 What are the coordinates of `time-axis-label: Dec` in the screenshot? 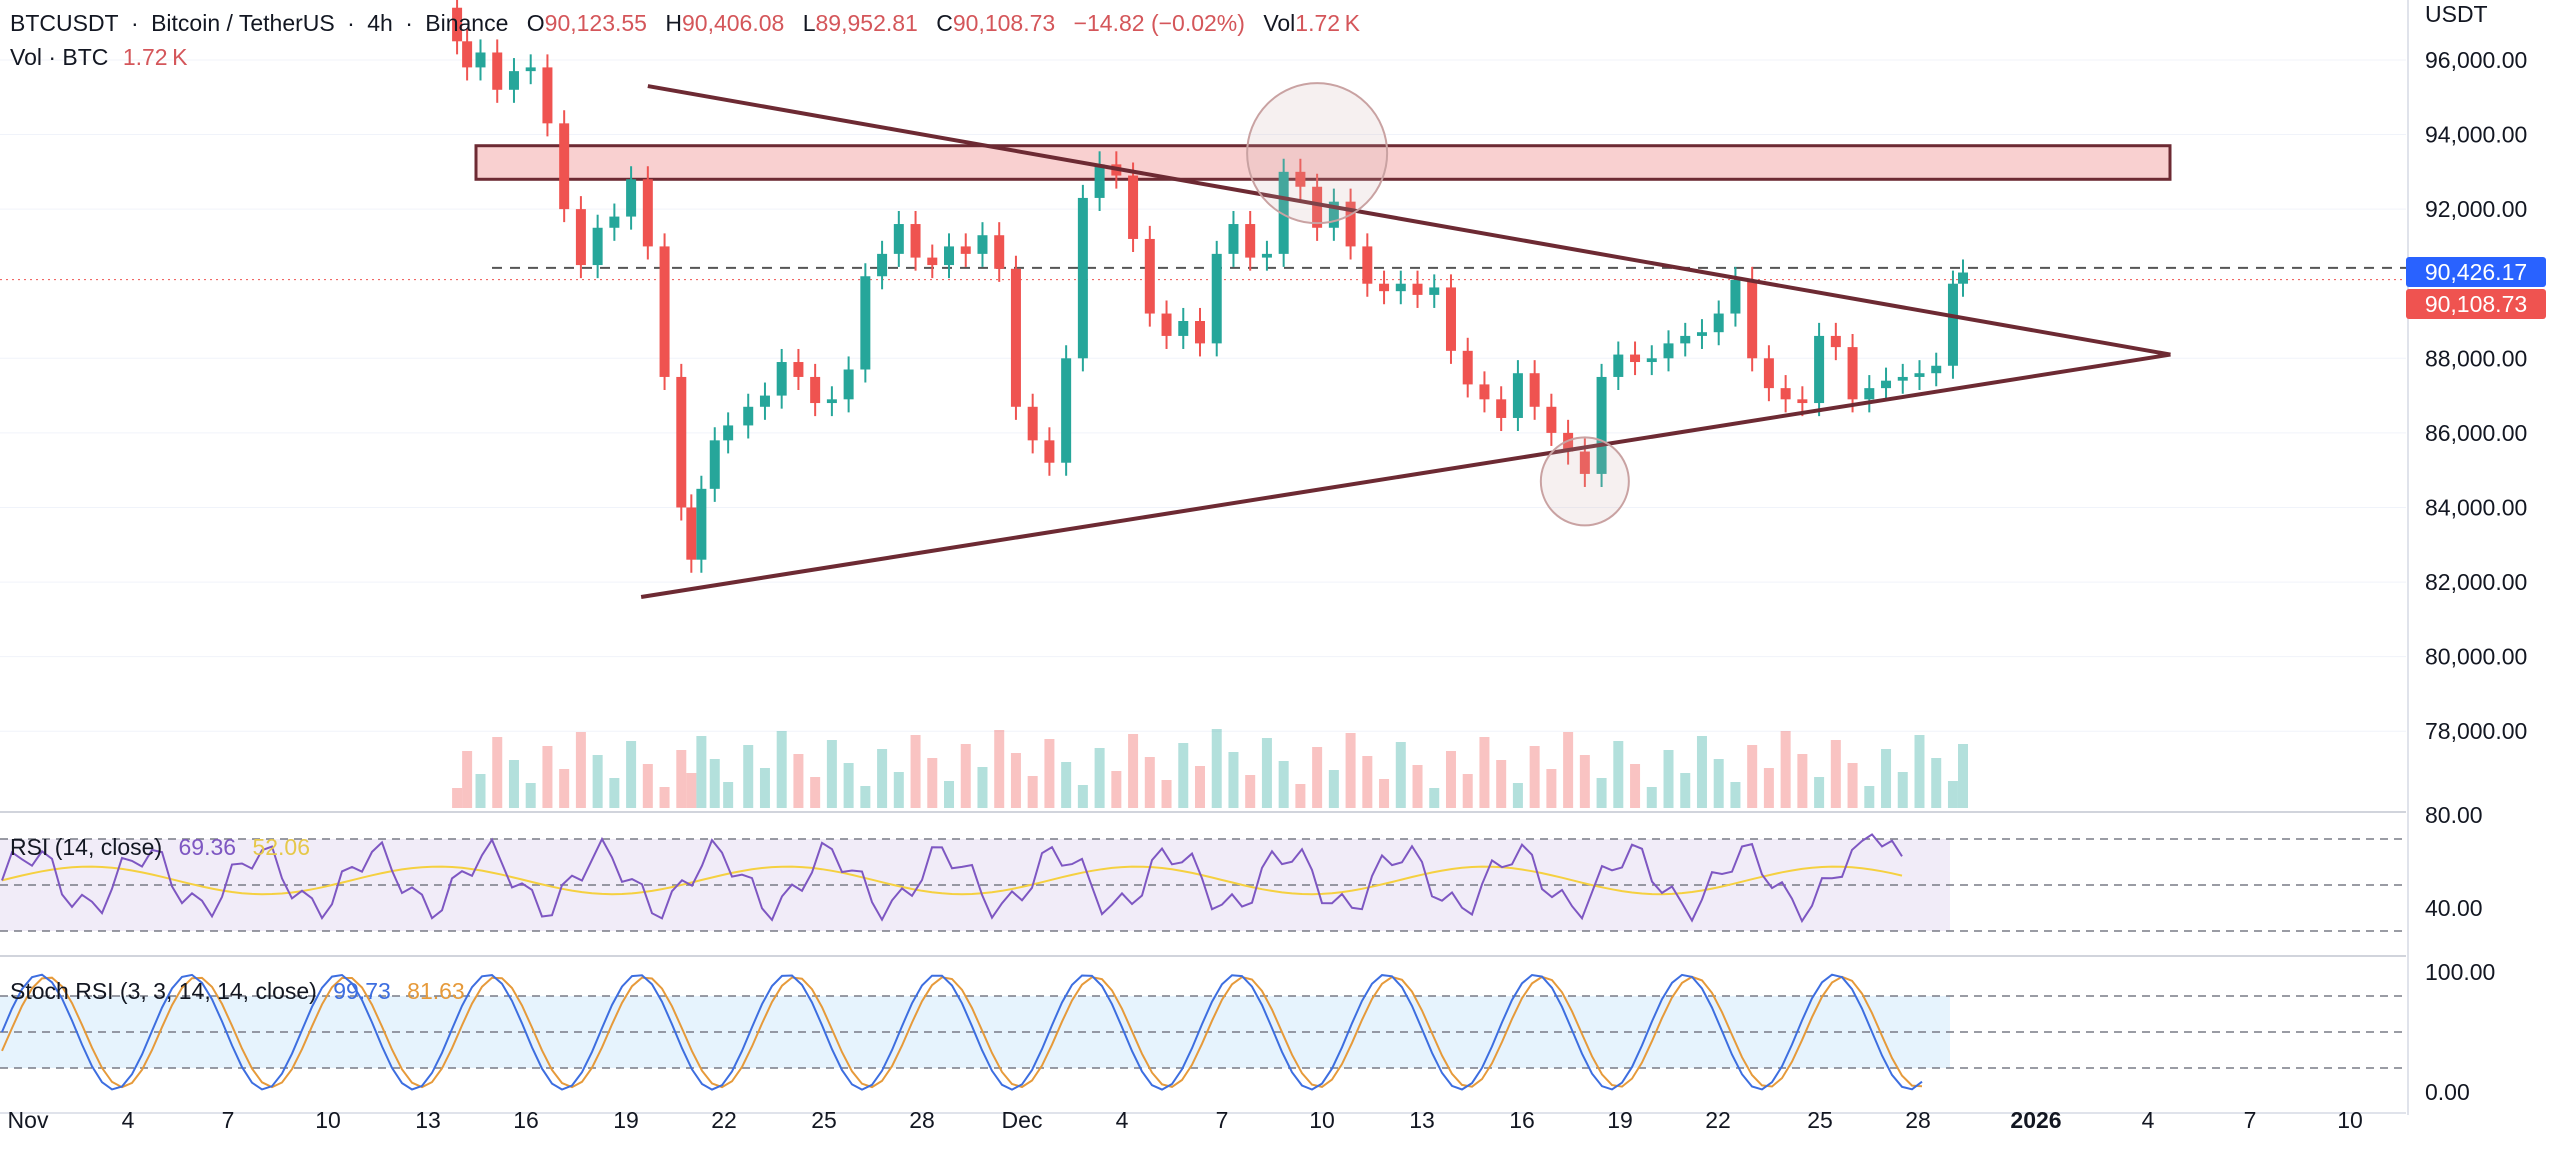 It's located at (1022, 1120).